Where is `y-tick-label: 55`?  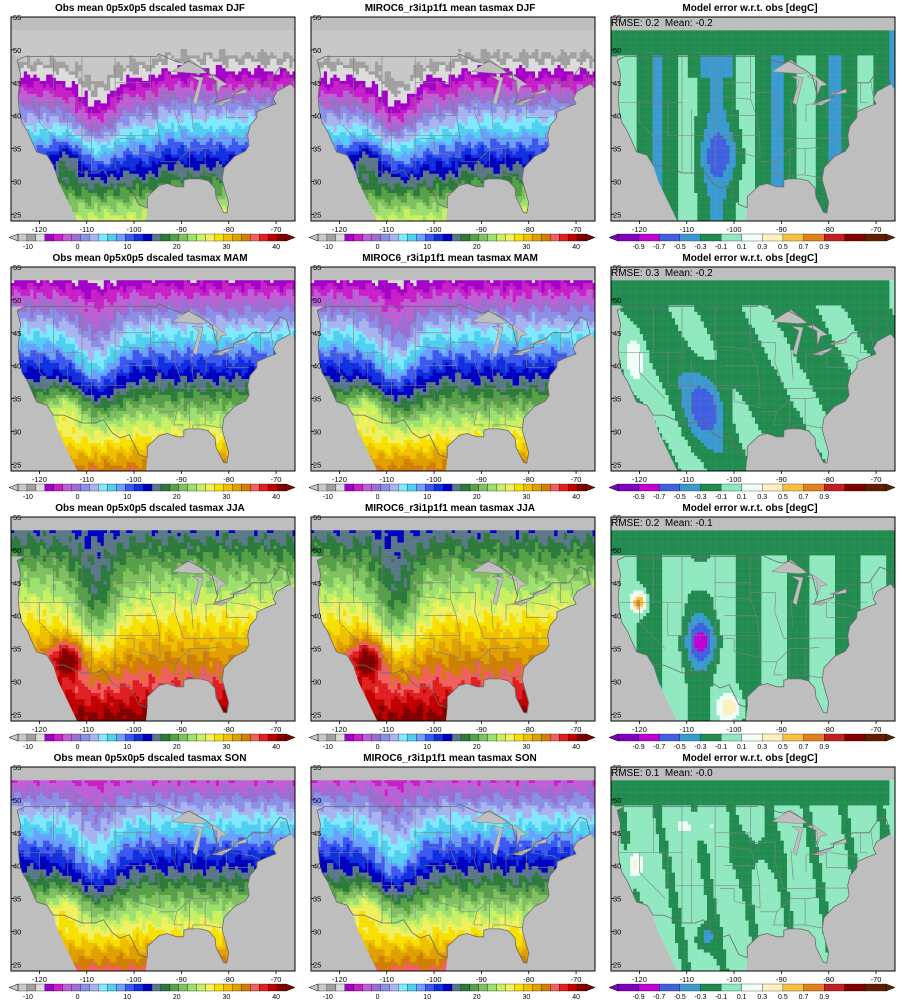 y-tick-label: 55 is located at coordinates (17, 267).